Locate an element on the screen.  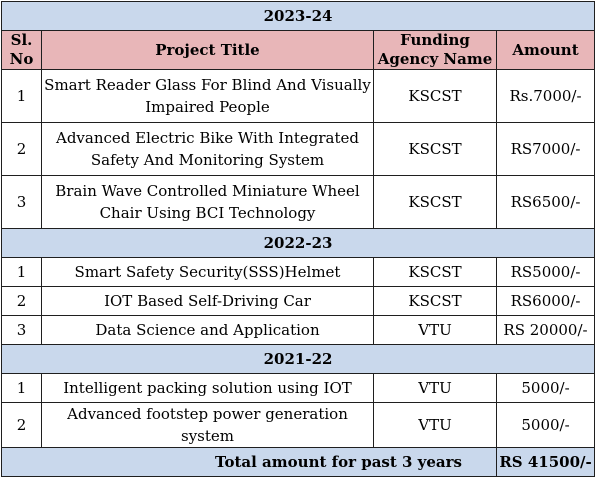
year-header-row: 2023-24 is located at coordinates (297, 16).